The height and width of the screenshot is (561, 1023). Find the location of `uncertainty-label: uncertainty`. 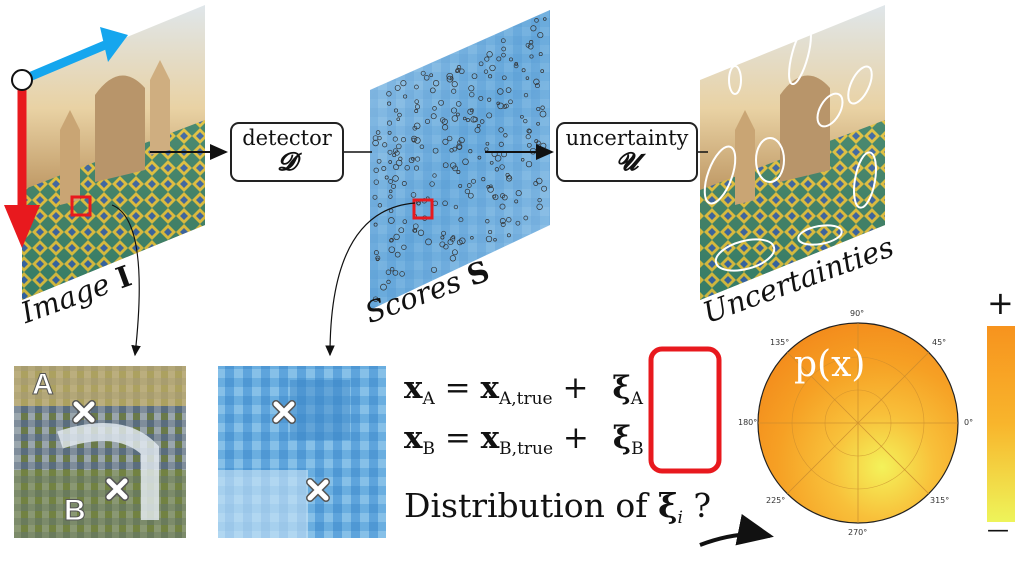

uncertainty-label: uncertainty is located at coordinates (627, 138).